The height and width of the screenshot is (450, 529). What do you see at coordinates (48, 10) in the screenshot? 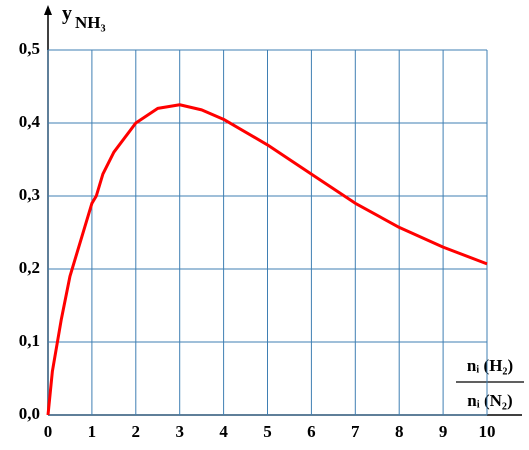
I see `y-axis-arrow` at bounding box center [48, 10].